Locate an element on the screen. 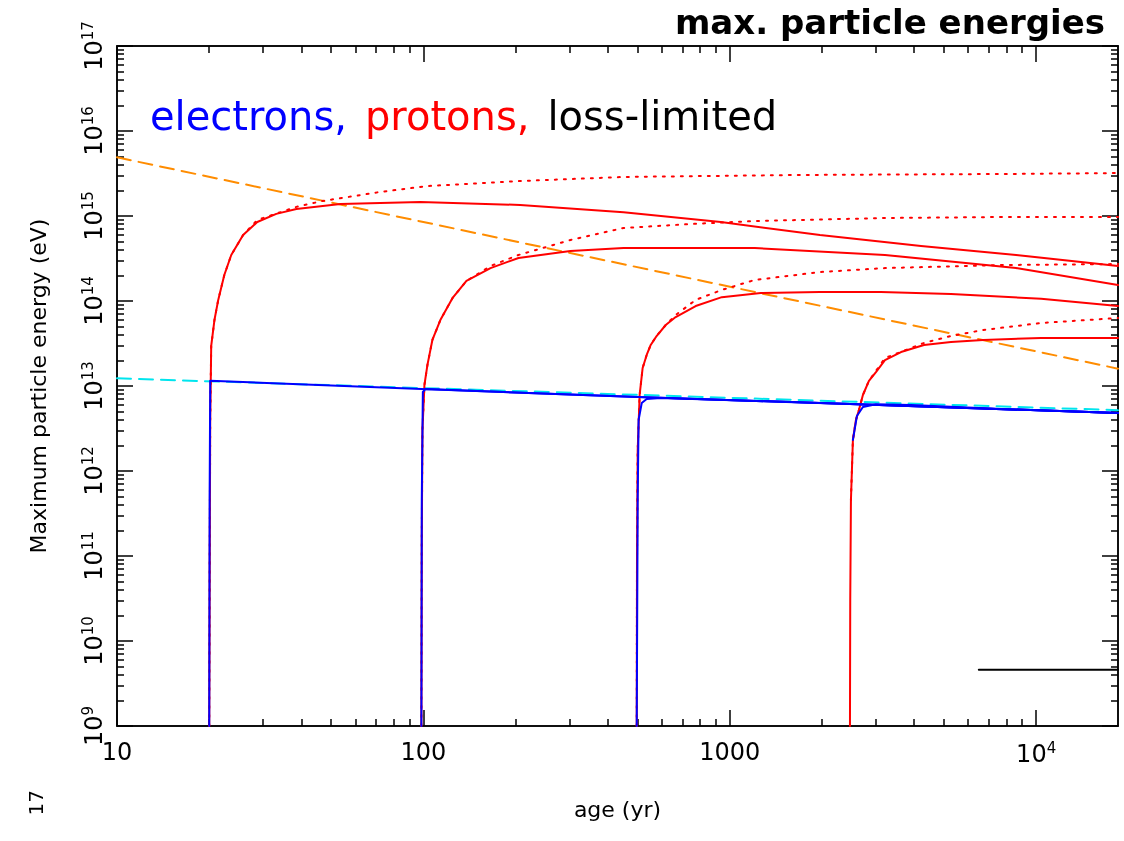 This screenshot has height=841, width=1124. x-tick-label: 10 is located at coordinates (117, 752).